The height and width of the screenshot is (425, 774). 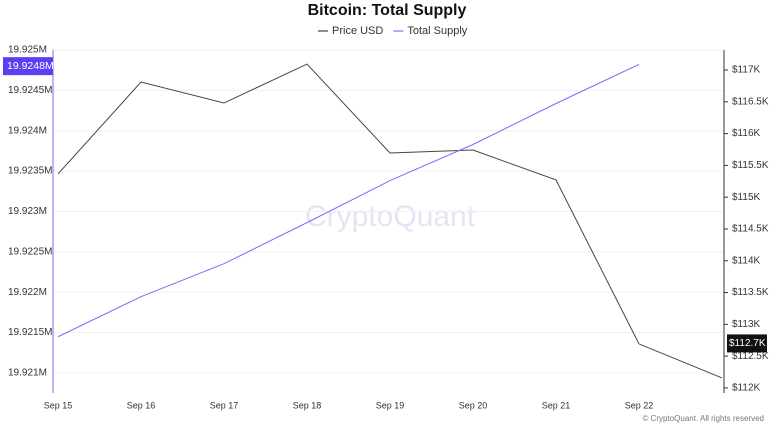 I want to click on y2-tick-label: $113.5K, so click(x=750, y=292).